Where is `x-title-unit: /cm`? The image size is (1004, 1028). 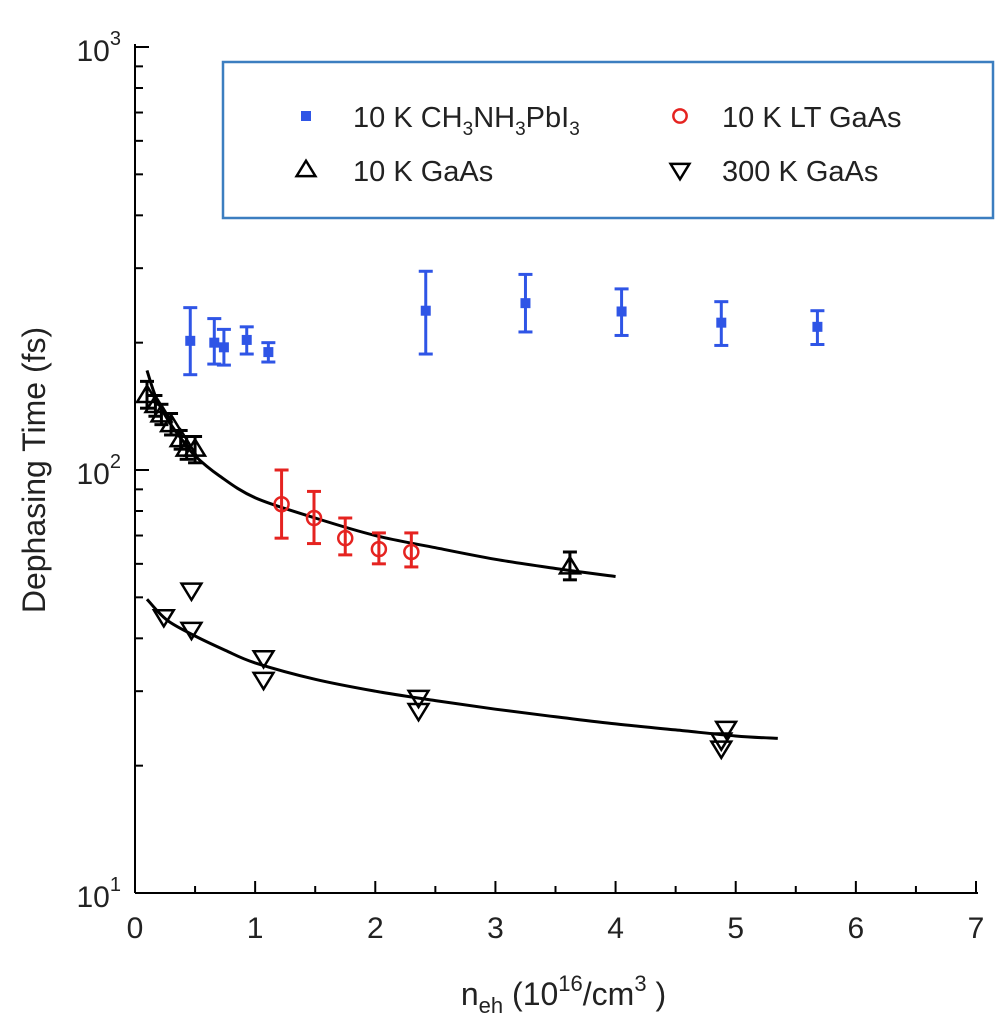
x-title-unit: /cm is located at coordinates (609, 994).